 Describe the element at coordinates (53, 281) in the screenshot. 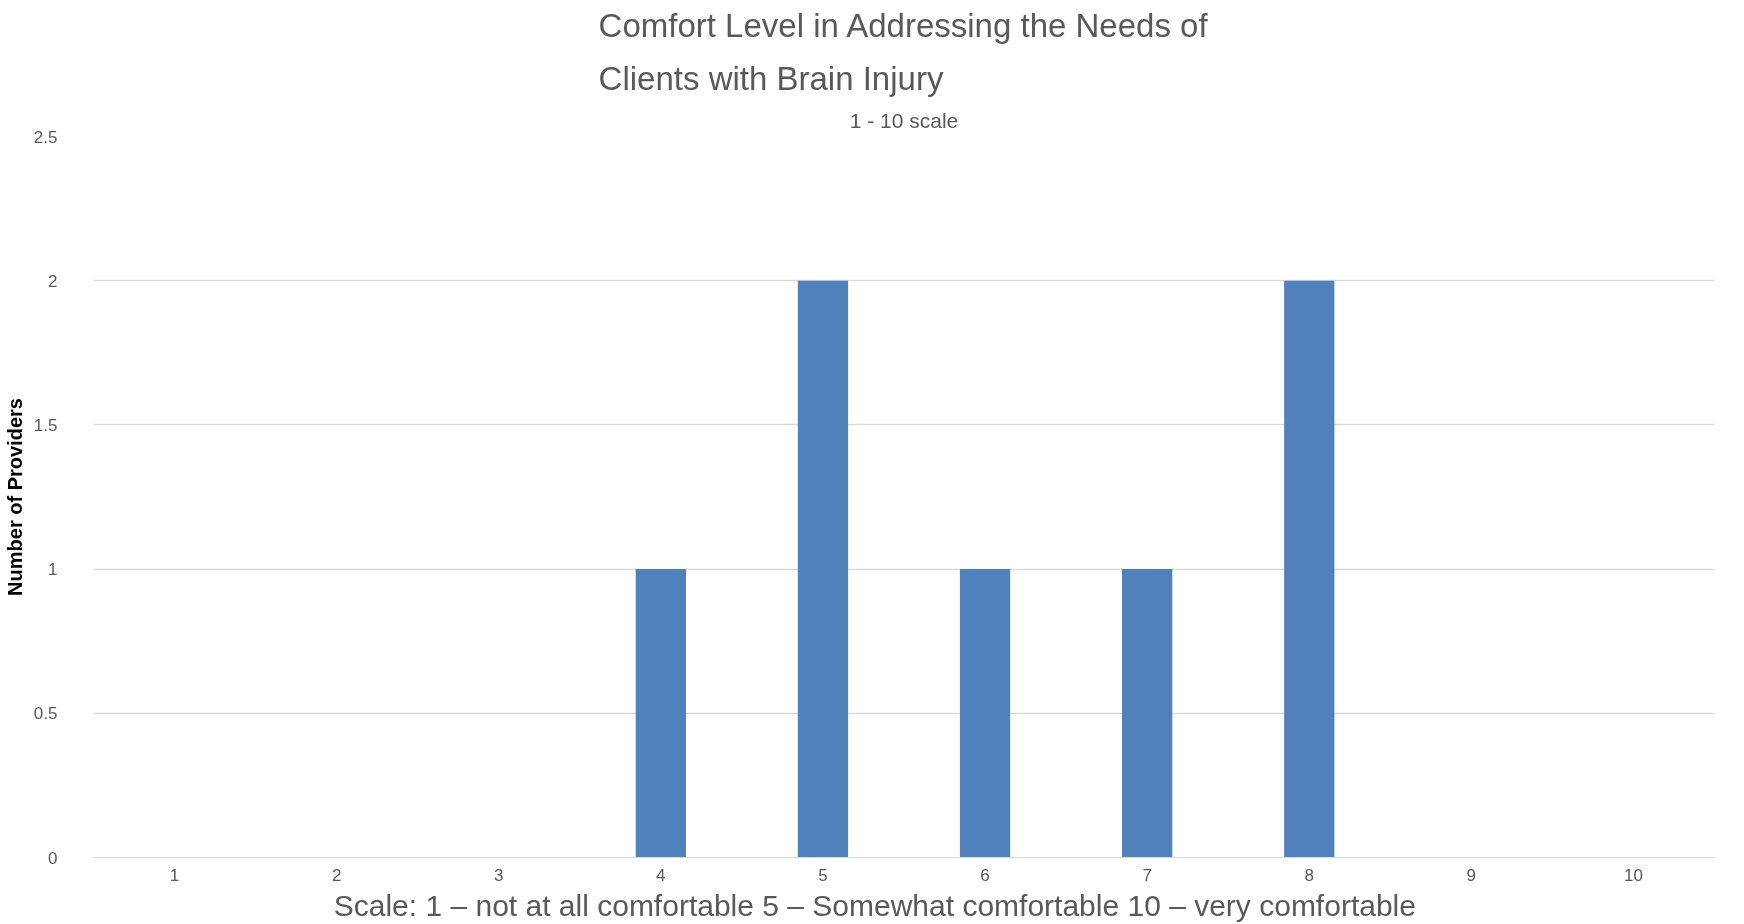

I see `y-tick-label: 2` at that location.